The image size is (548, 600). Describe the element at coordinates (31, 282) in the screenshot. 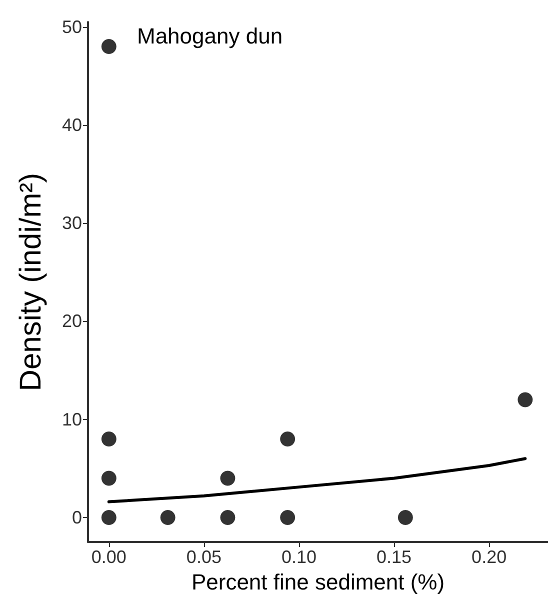

I see `y-axis-title: Density (indi/m²)` at that location.